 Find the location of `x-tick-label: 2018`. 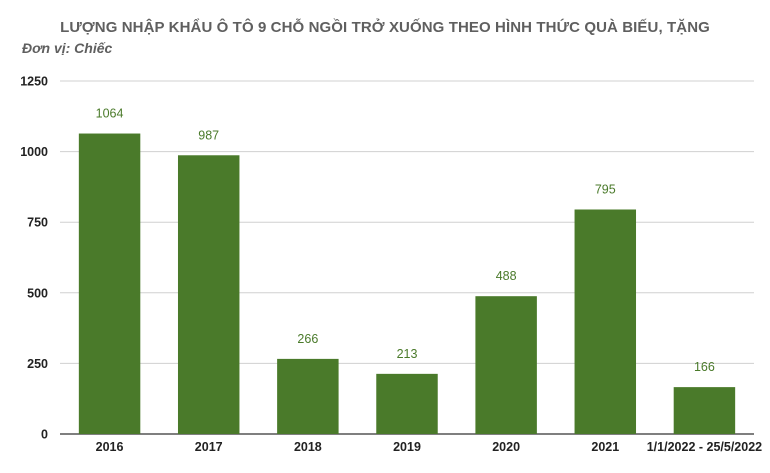

x-tick-label: 2018 is located at coordinates (308, 447).